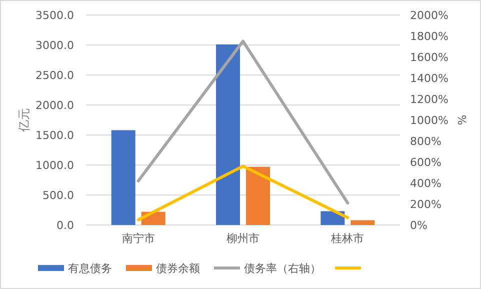 The image size is (481, 289). What do you see at coordinates (138, 238) in the screenshot?
I see `x-tick-label: 南宁市` at bounding box center [138, 238].